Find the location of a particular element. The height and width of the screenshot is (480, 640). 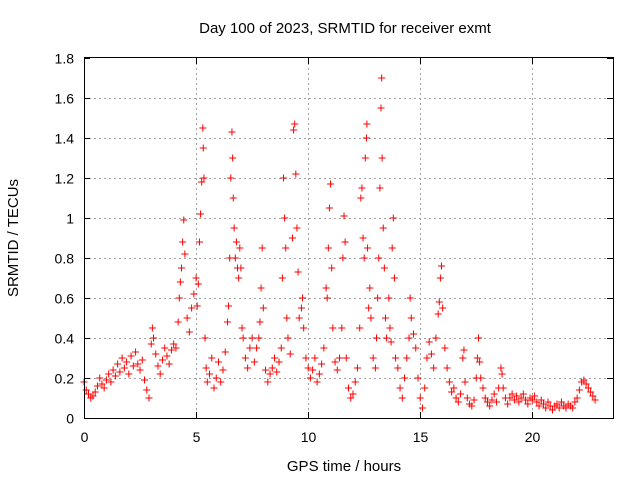

y-axis-label: SRMTID / TECUs is located at coordinates (13, 238).